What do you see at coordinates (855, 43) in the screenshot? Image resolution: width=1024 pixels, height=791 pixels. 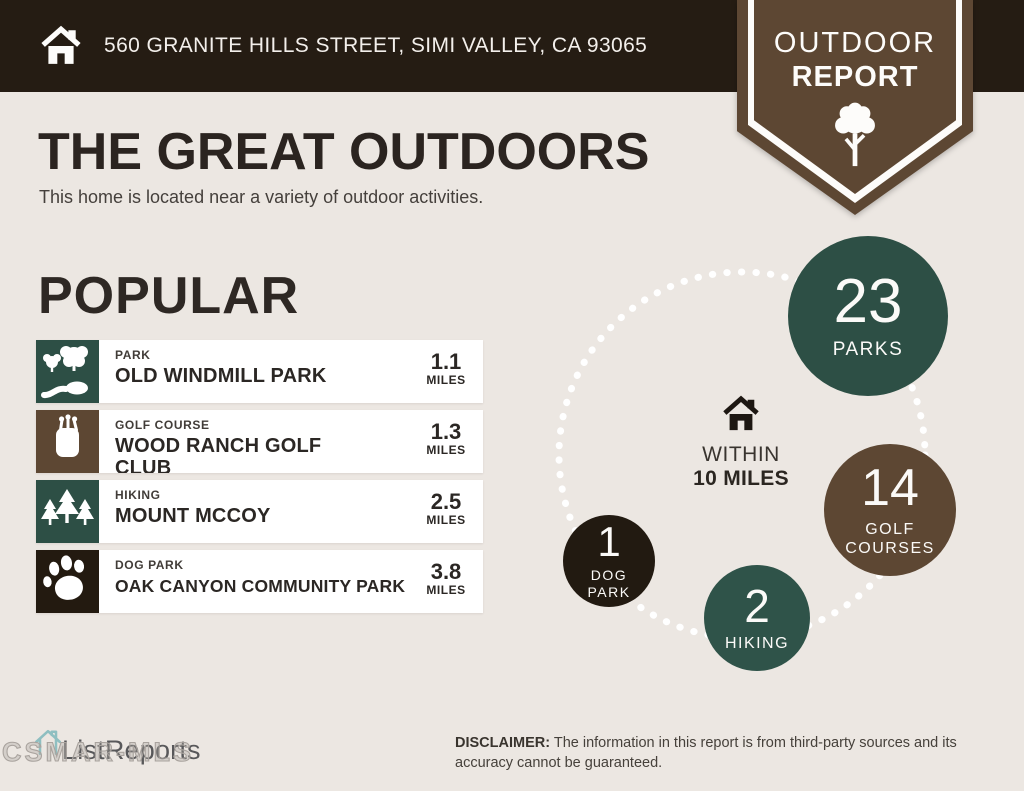 I see `badge-title-line1: OUTDOOR` at bounding box center [855, 43].